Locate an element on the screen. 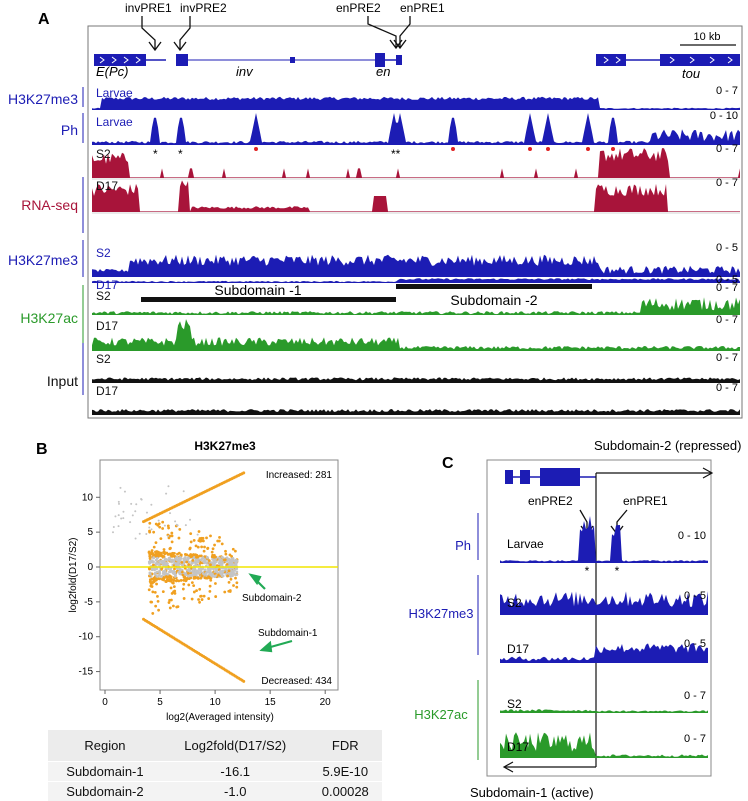  table-row: Subdomain-2 -1.0 0.00028 is located at coordinates (215, 791).